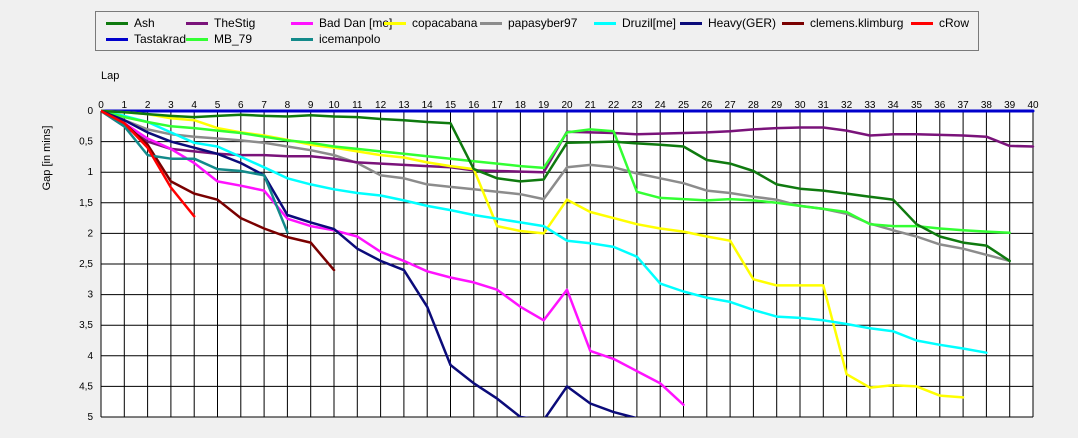 Image resolution: width=1078 pixels, height=438 pixels. Describe the element at coordinates (90, 111) in the screenshot. I see `y-tick-label: 0` at that location.